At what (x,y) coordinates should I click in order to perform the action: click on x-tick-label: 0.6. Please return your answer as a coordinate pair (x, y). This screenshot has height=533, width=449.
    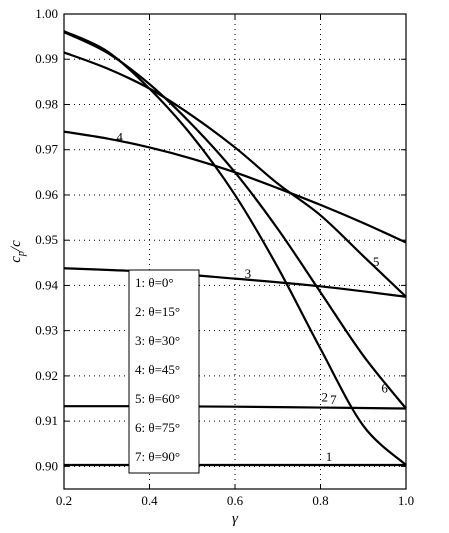
    Looking at the image, I should click on (235, 500).